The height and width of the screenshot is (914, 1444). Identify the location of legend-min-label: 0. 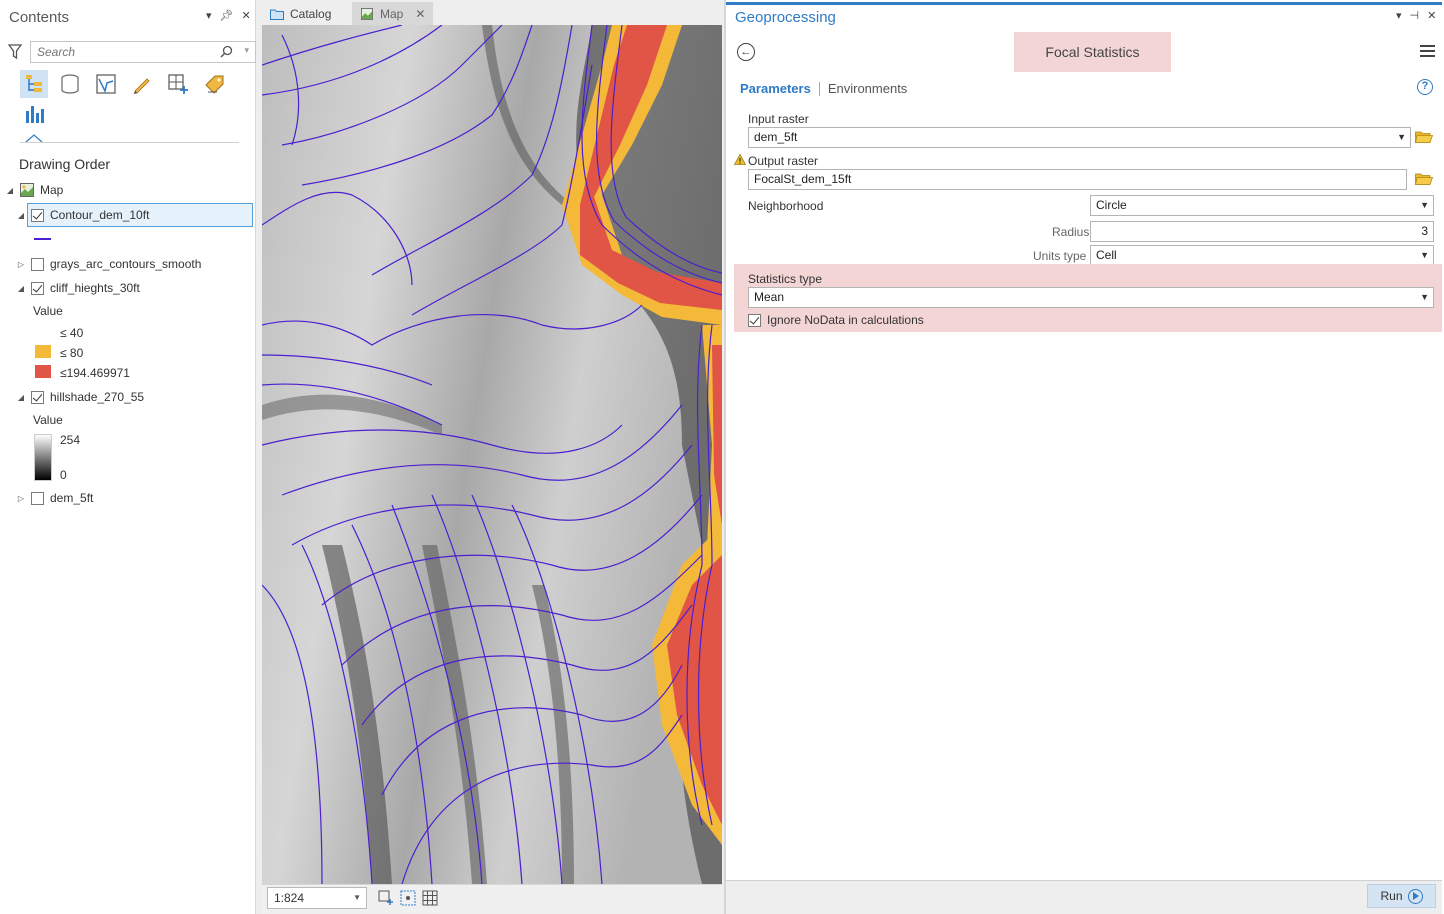
(63, 475).